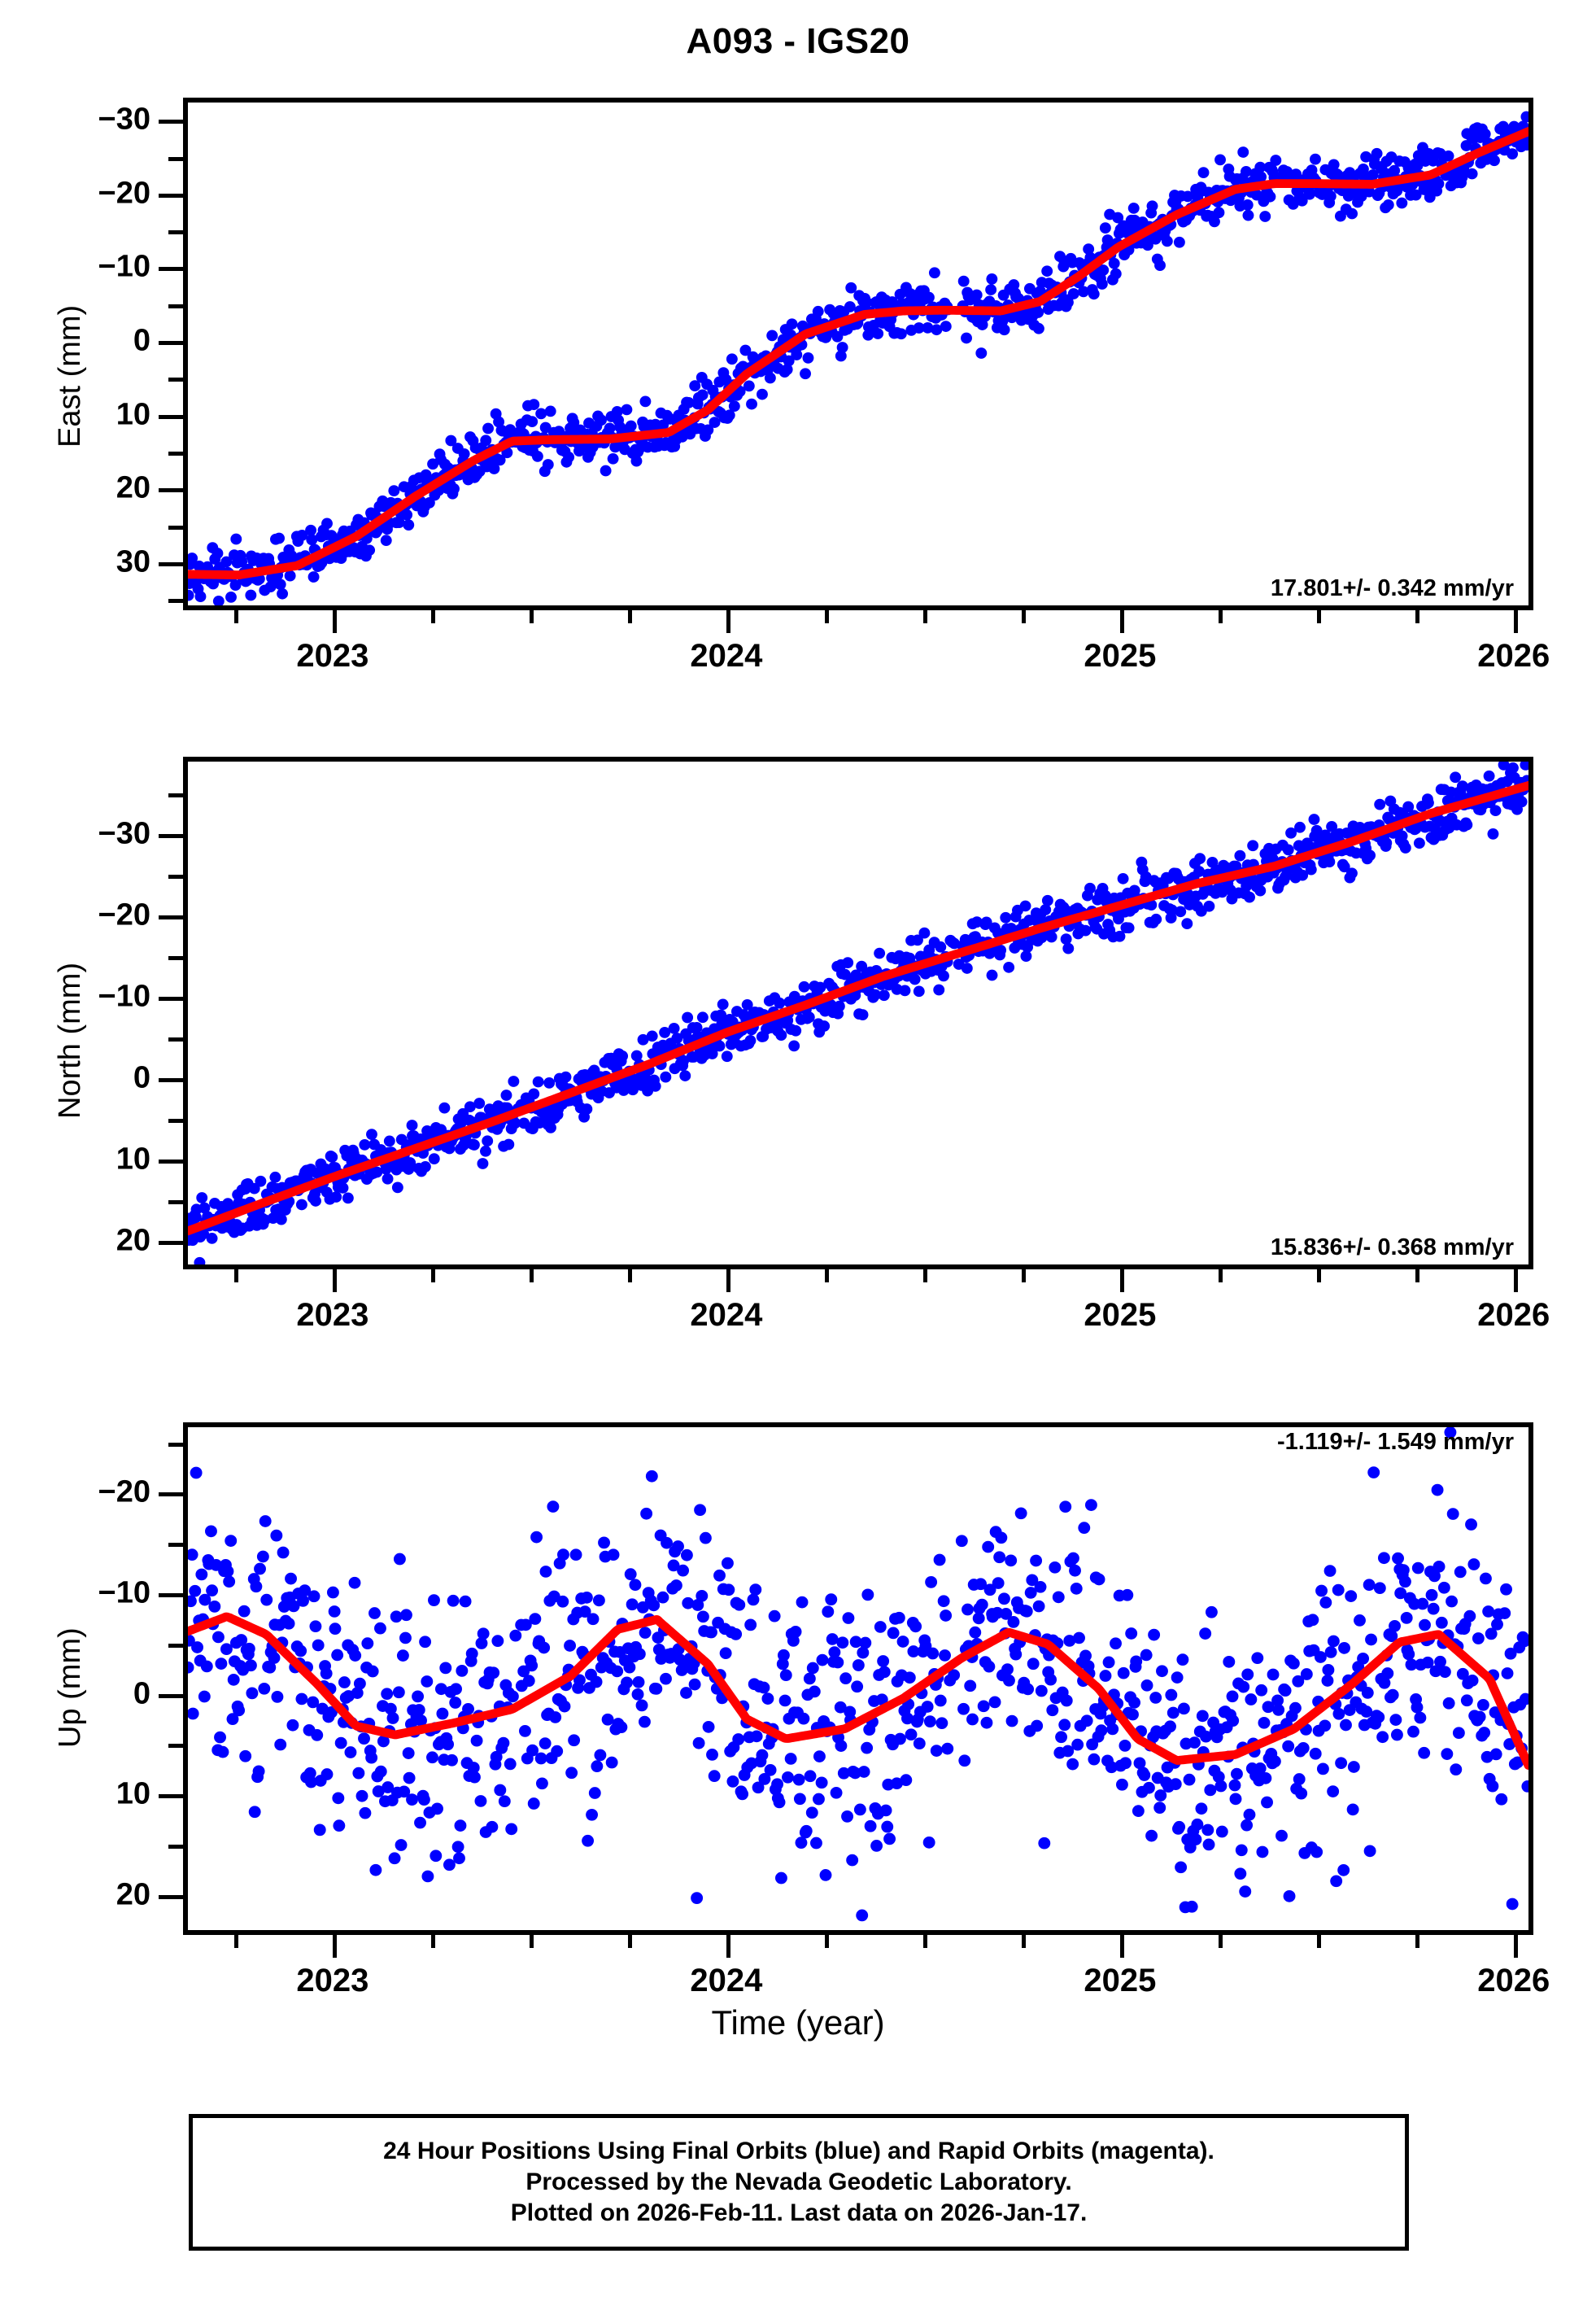 This screenshot has width=1596, height=2306. I want to click on x-tick-label-up-2023: 2023, so click(332, 1980).